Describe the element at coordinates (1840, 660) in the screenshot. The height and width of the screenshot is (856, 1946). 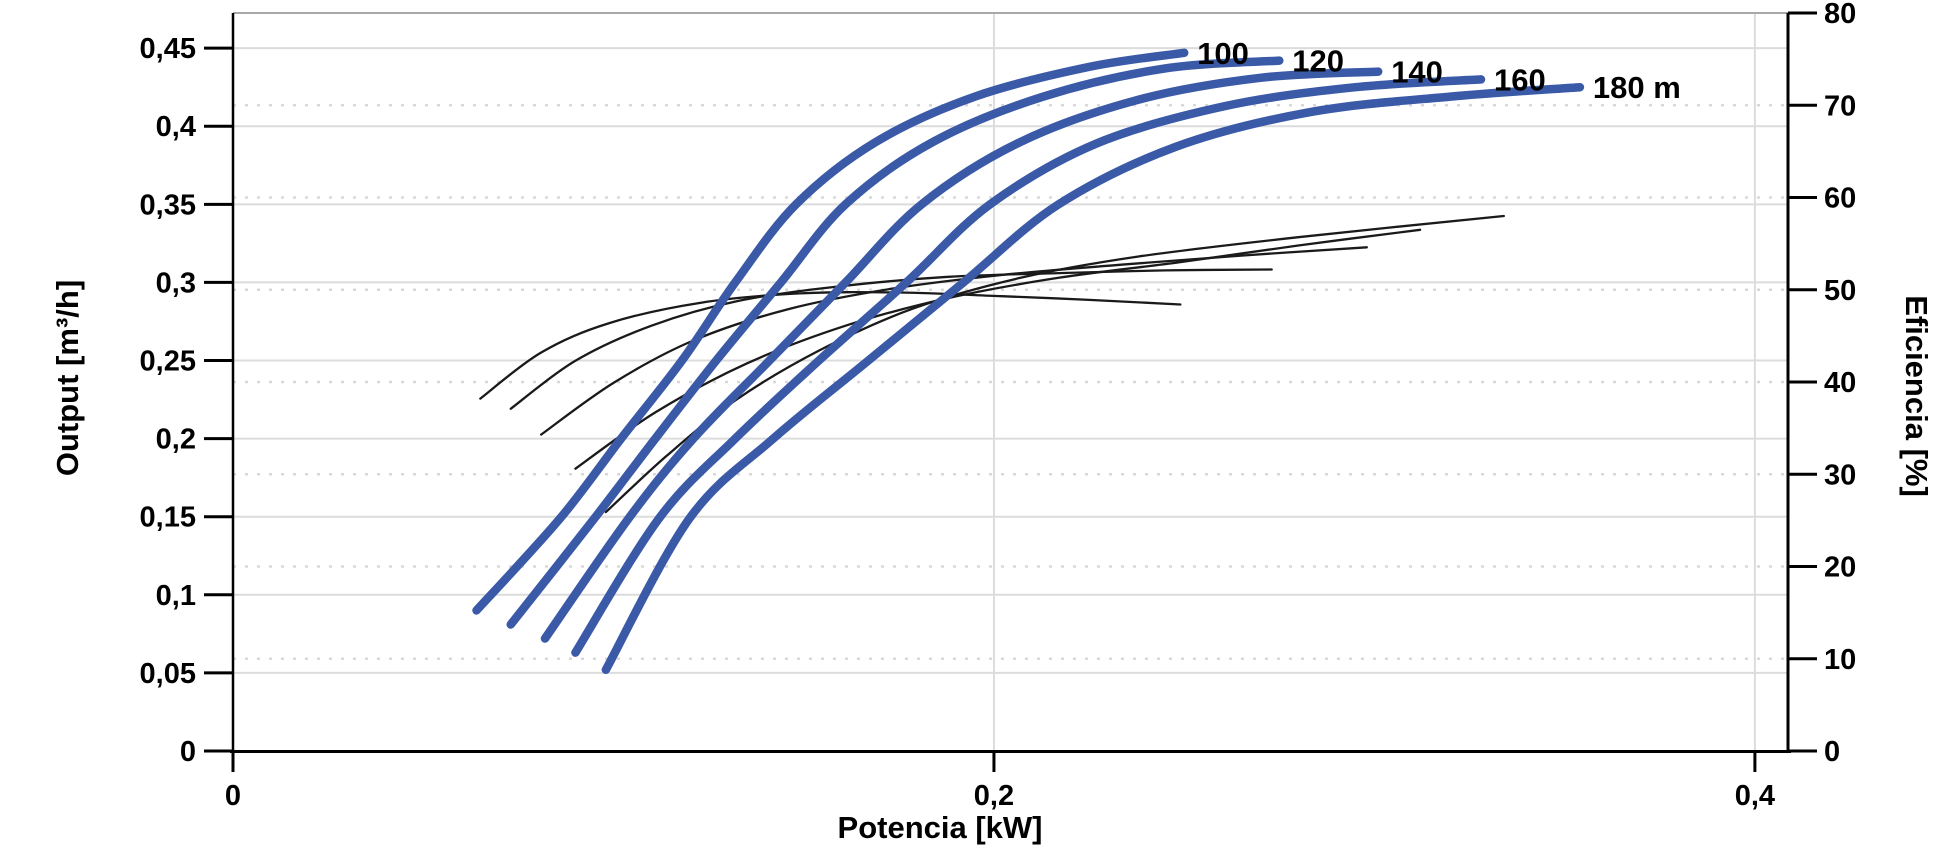
I see `y-right-tick-label: 10` at that location.